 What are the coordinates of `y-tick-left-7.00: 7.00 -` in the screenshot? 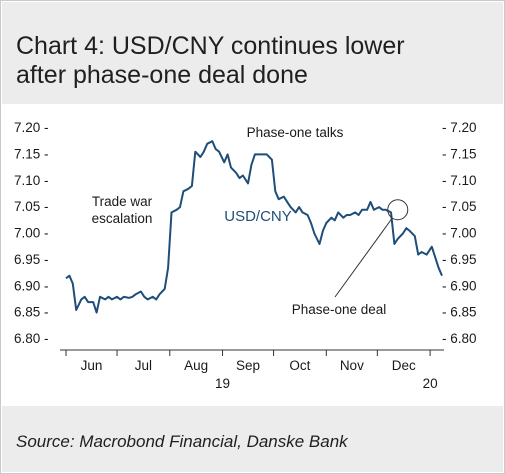 It's located at (31, 233).